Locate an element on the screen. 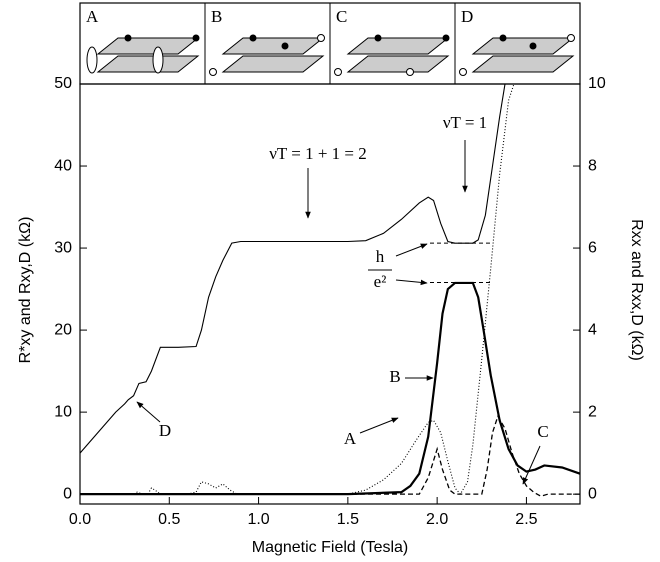  y2-axis-label: Rxx and Rxx,D (kΩ) is located at coordinates (636, 290).